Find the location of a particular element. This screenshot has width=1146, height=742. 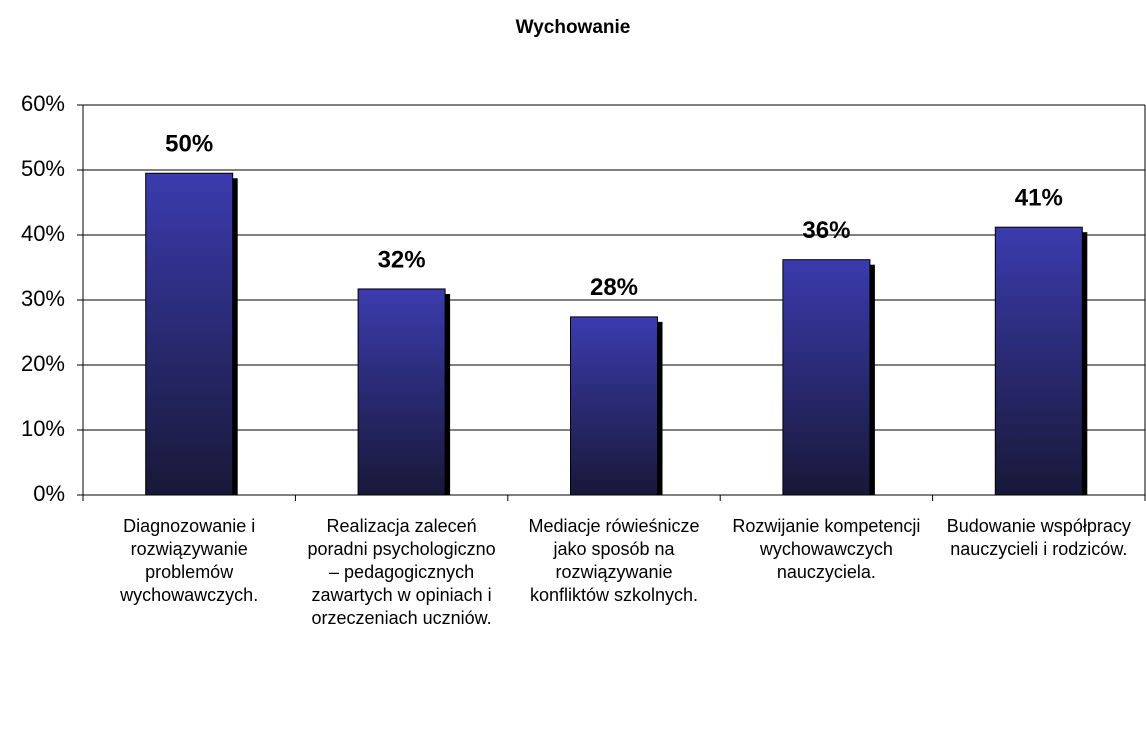

y-tick-label: 40% is located at coordinates (43, 233).